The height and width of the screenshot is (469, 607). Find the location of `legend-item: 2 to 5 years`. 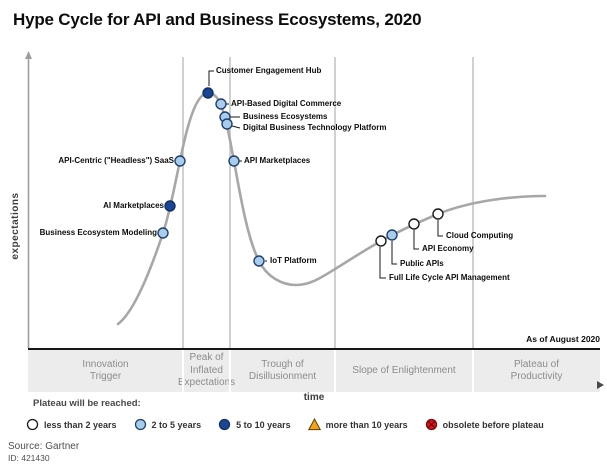

legend-item: 2 to 5 years is located at coordinates (168, 424).